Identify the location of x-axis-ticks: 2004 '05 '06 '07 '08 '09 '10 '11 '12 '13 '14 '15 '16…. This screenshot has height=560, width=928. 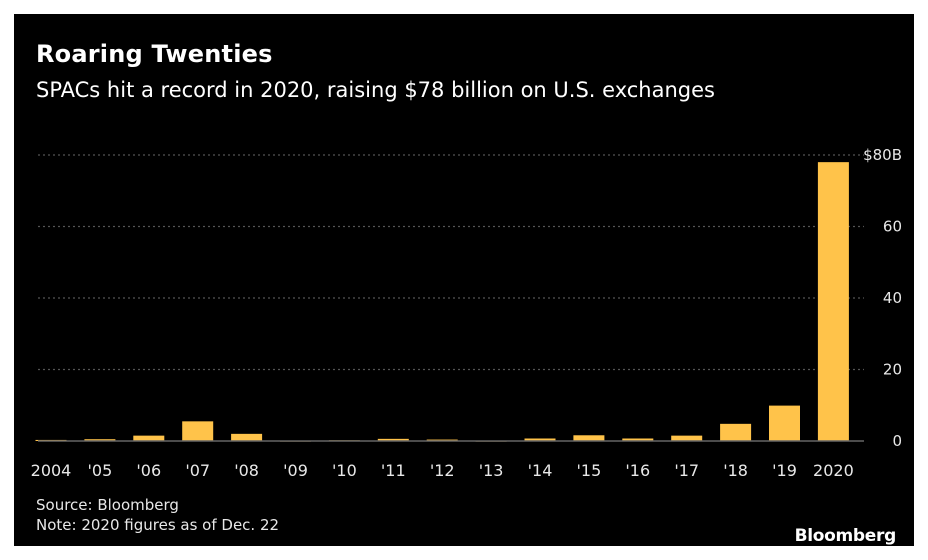
(442, 470).